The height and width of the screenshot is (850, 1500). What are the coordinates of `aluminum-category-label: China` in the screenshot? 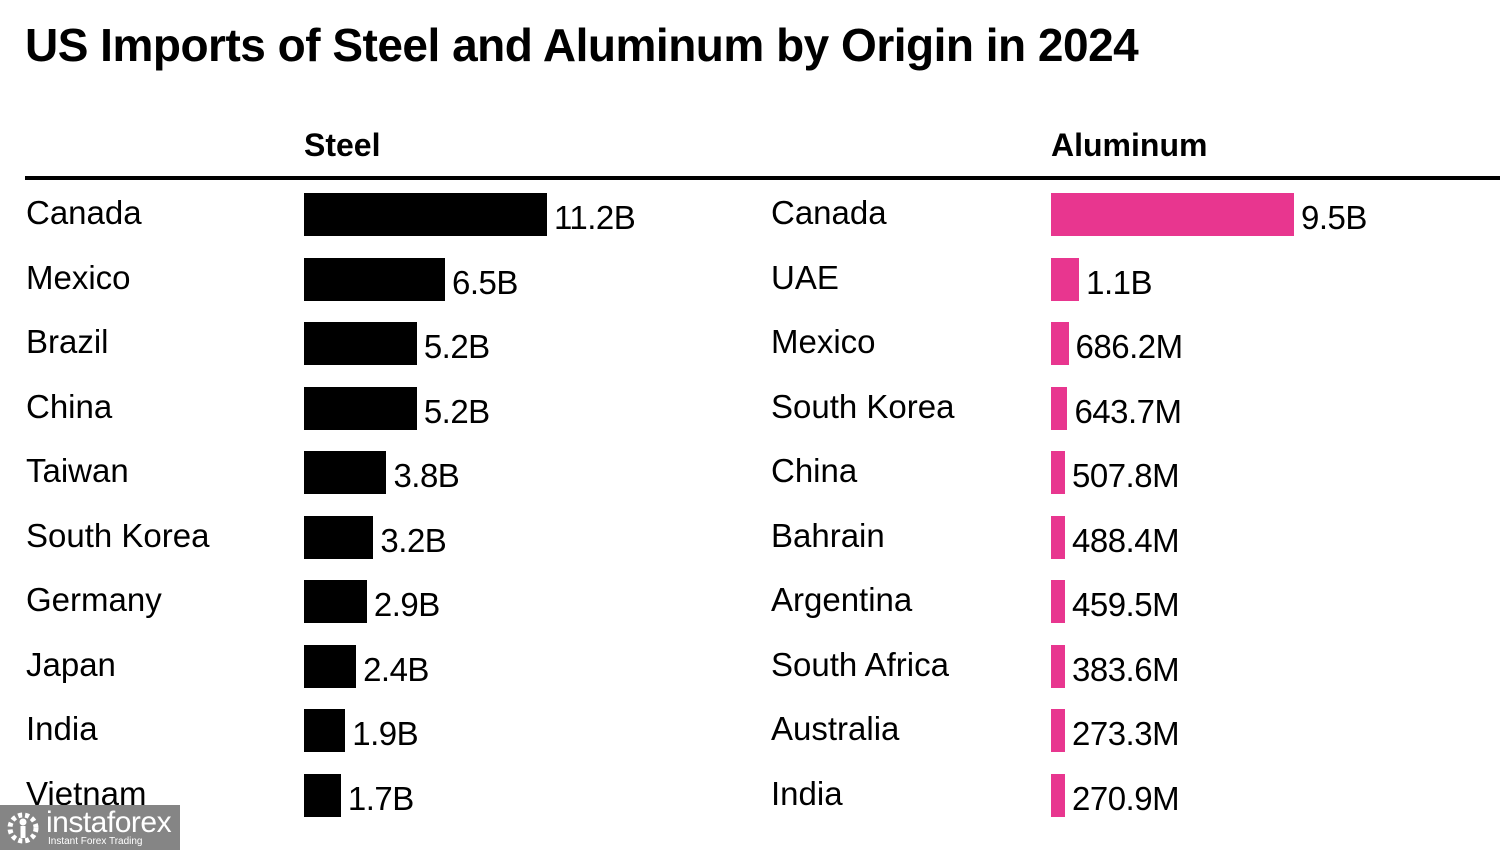 It's located at (814, 470).